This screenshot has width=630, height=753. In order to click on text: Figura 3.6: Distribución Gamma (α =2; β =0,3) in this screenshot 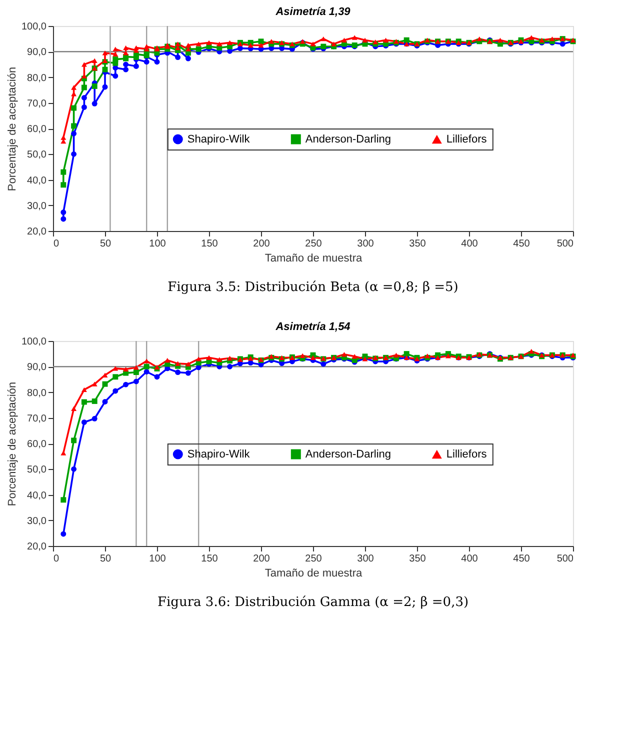, I will do `click(313, 602)`.